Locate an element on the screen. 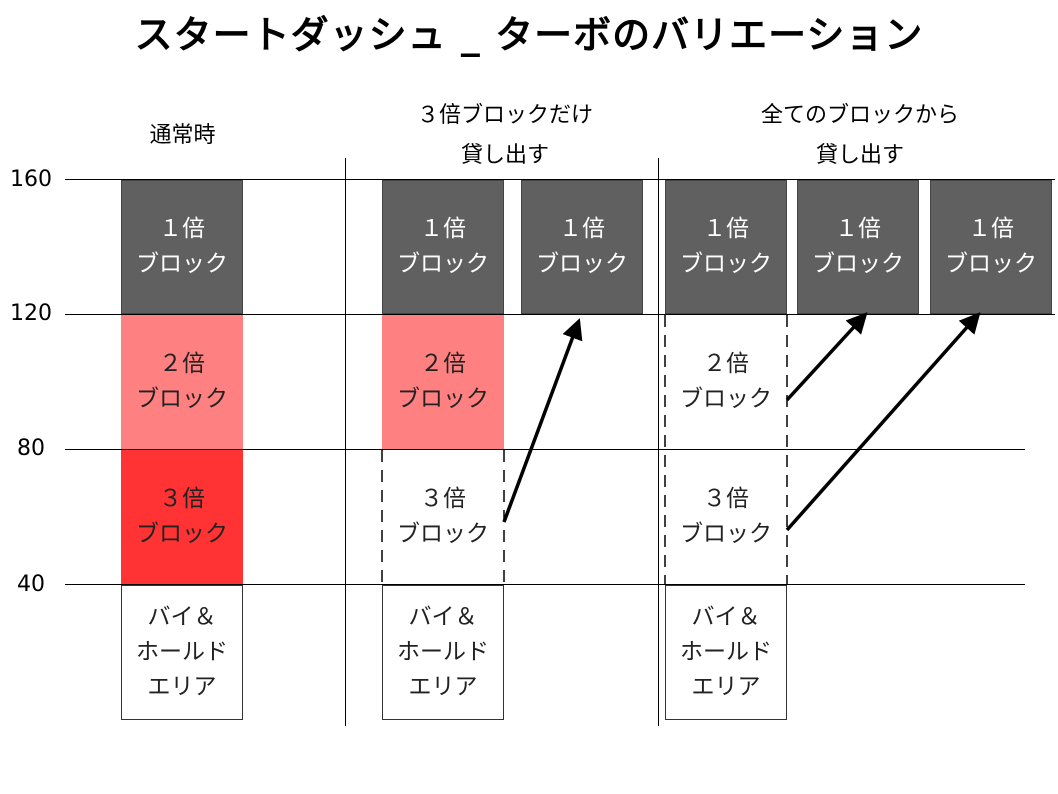 The image size is (1058, 794). lend-all-x1-block: １倍 ブロック is located at coordinates (726, 247).